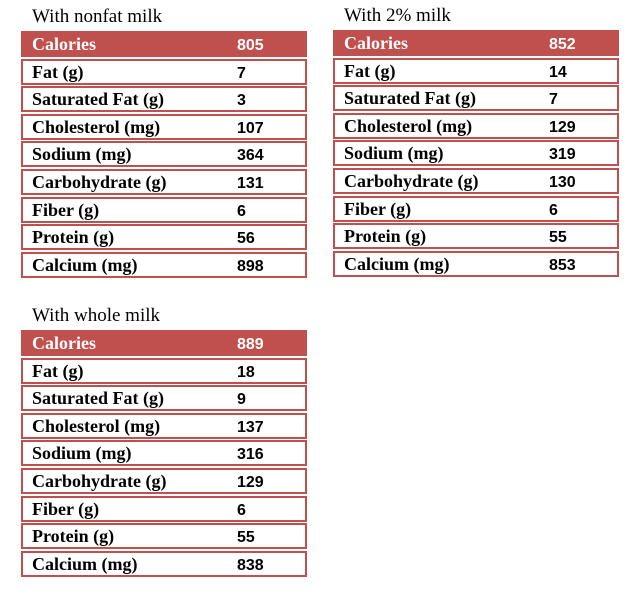 This screenshot has height=599, width=642. I want to click on table-row: Saturated Fat (g) 9, so click(164, 398).